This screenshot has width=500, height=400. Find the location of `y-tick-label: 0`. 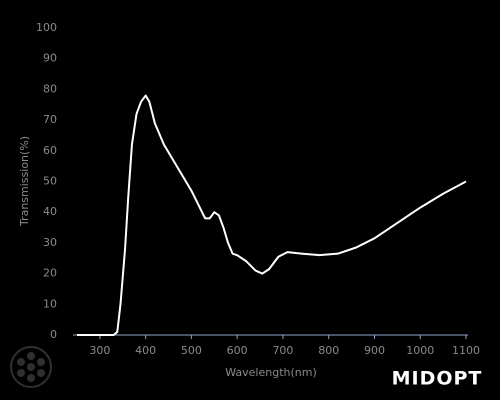

y-tick-label: 0 is located at coordinates (53, 334).